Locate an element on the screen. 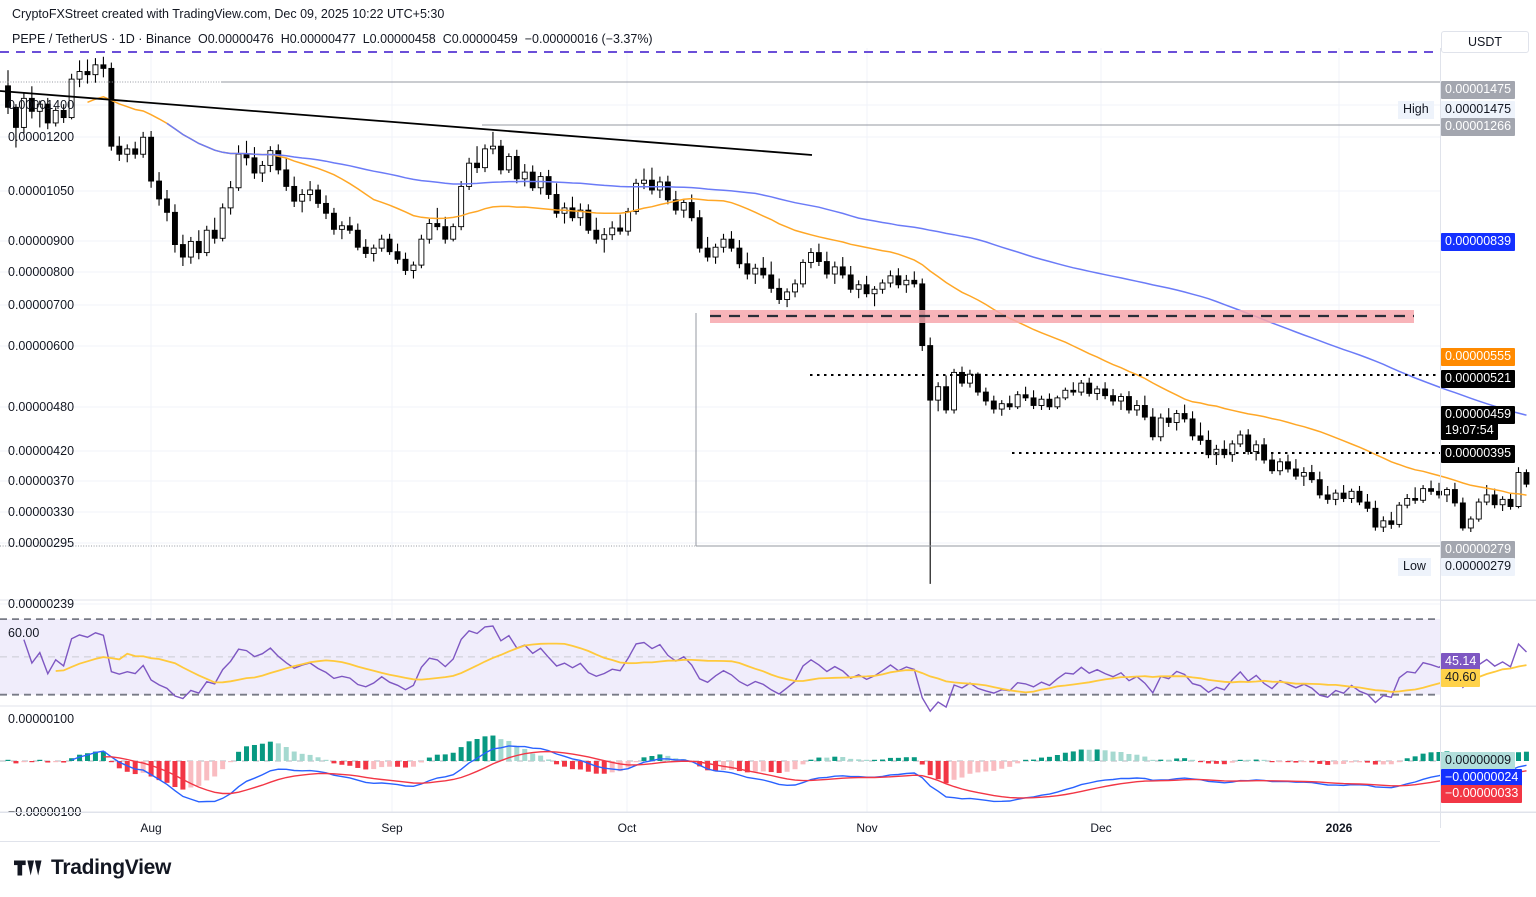 The width and height of the screenshot is (1536, 897). price-tag: 0.00000521 is located at coordinates (1478, 379).